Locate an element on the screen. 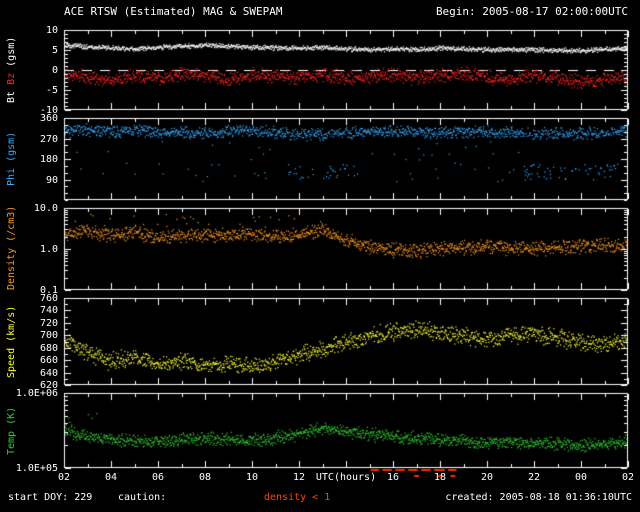 The height and width of the screenshot is (512, 640). caution-density-label: density < 1 is located at coordinates (297, 497).